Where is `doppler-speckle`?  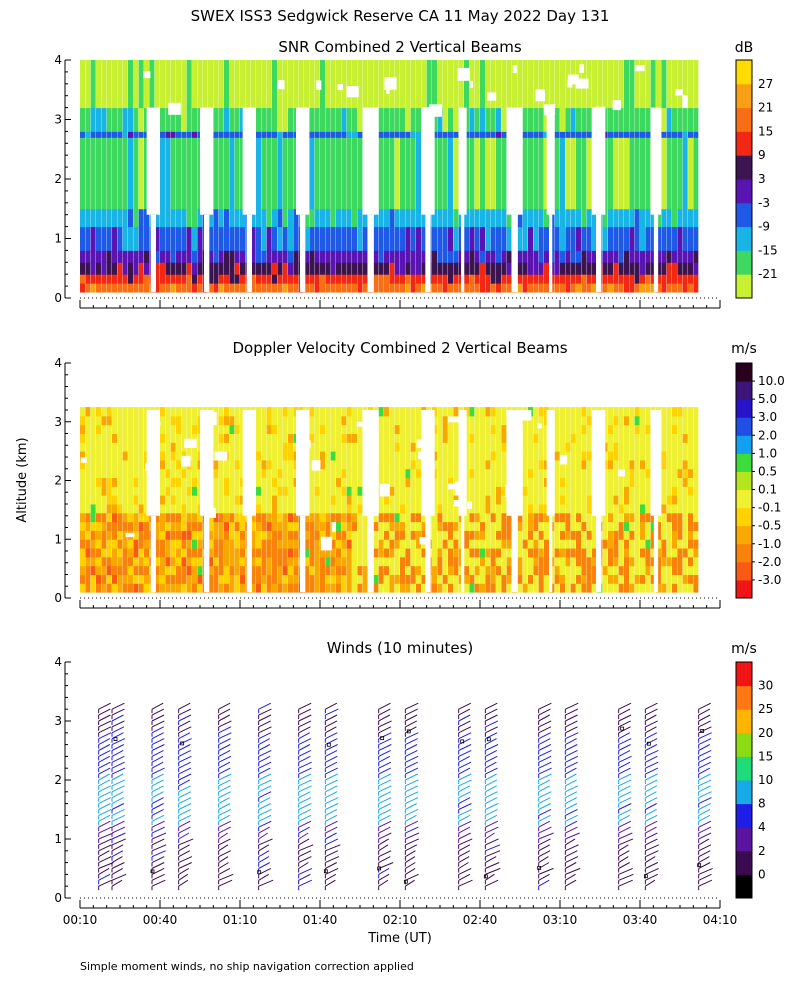 doppler-speckle is located at coordinates (510, 491).